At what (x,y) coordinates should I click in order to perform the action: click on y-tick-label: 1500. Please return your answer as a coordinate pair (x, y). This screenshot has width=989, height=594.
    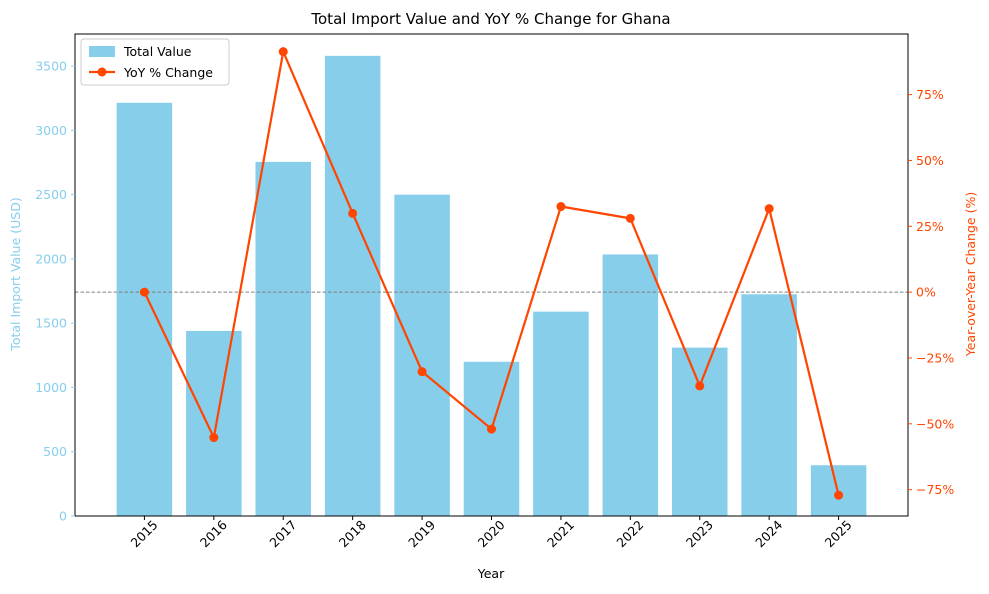
    Looking at the image, I should click on (51, 323).